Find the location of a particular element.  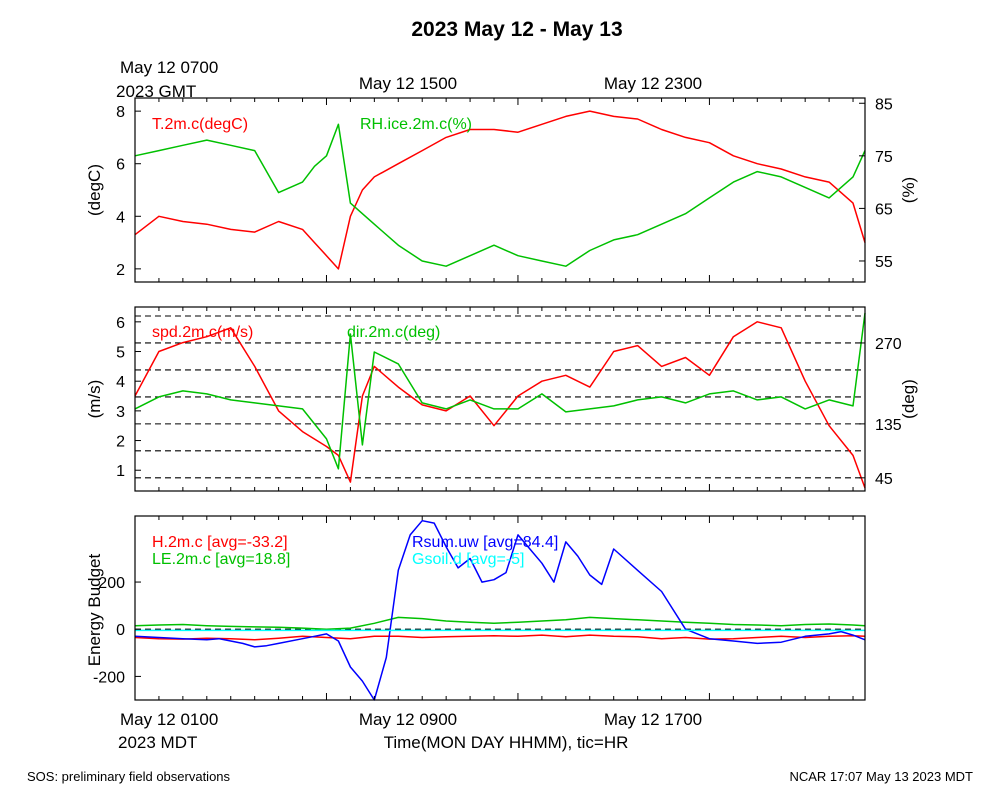

y-tick-label-left: 3 is located at coordinates (120, 412).